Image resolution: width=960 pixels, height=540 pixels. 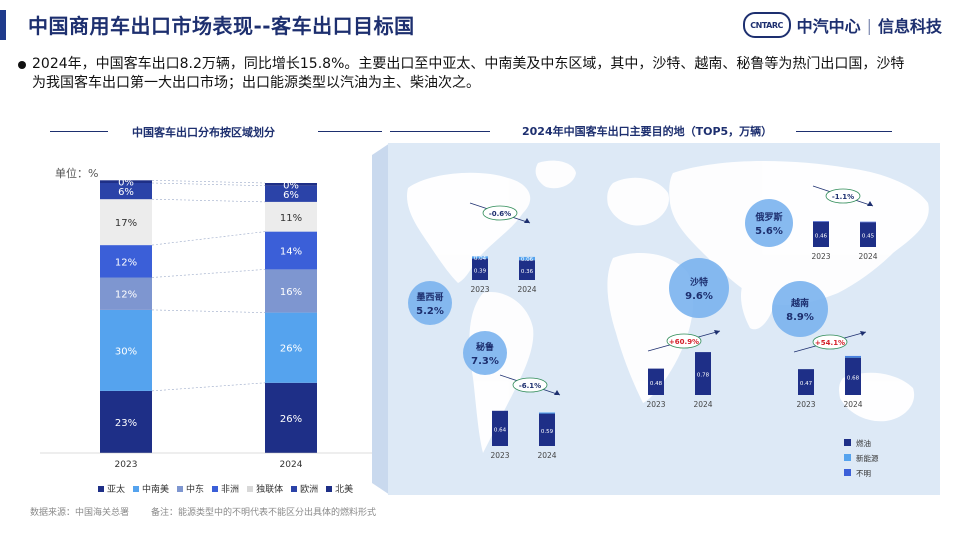 What do you see at coordinates (828, 26) in the screenshot?
I see `brand-name: 中汽中心` at bounding box center [828, 26].